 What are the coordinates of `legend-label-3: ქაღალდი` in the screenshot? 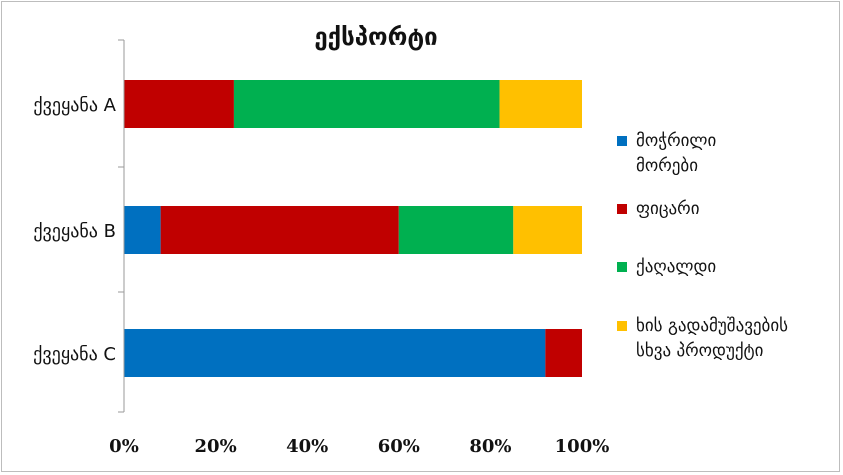 It's located at (676, 267).